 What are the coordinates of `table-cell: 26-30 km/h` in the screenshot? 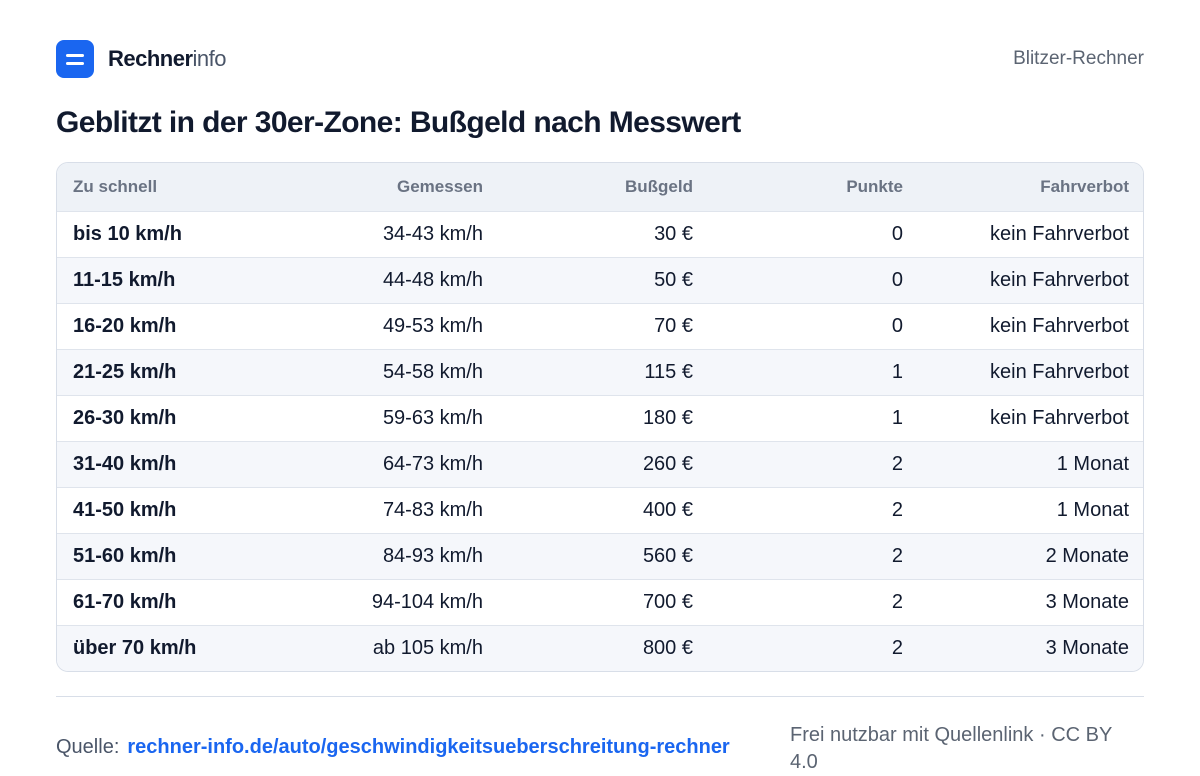 It's located at (125, 417).